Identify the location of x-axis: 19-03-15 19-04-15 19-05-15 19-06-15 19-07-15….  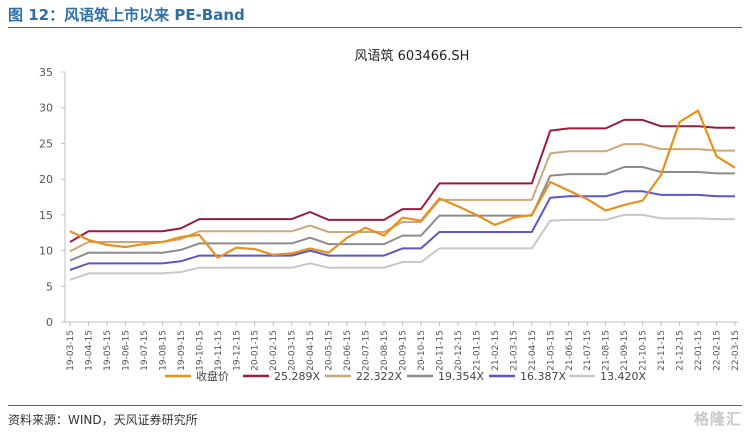
(403, 346).